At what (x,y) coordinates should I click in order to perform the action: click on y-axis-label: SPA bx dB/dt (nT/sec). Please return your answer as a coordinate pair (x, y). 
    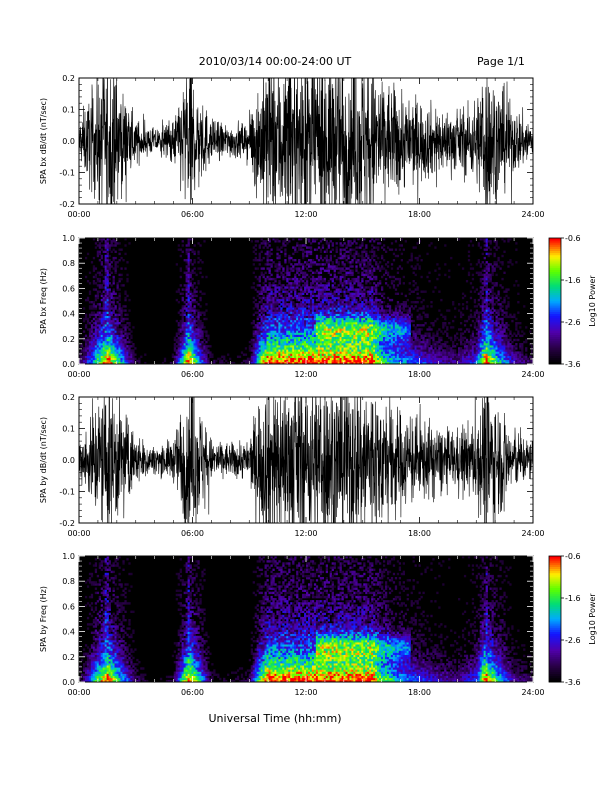
    Looking at the image, I should click on (43, 141).